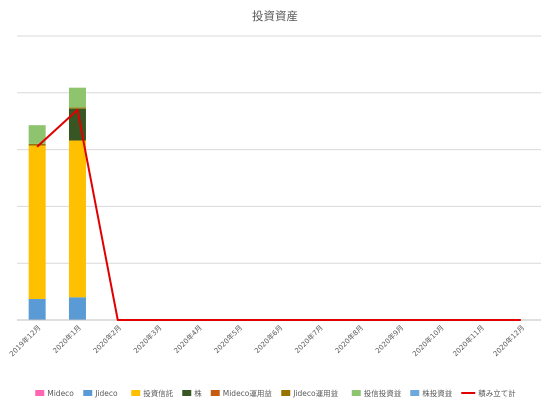 This screenshot has height=410, width=551. I want to click on x-tick-label: 2020年9月, so click(389, 339).